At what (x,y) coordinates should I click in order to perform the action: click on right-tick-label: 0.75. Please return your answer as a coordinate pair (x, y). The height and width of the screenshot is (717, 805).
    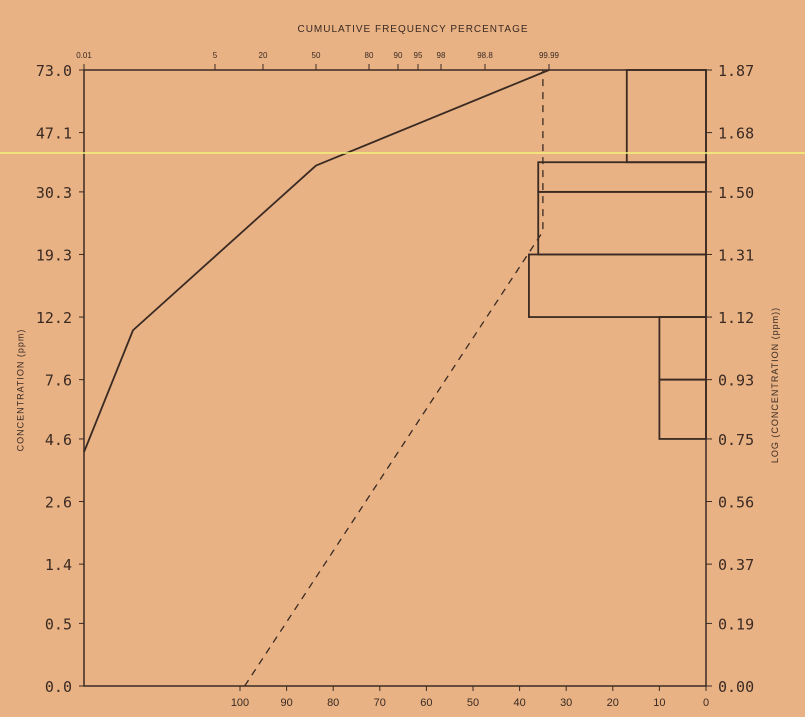
    Looking at the image, I should click on (736, 440).